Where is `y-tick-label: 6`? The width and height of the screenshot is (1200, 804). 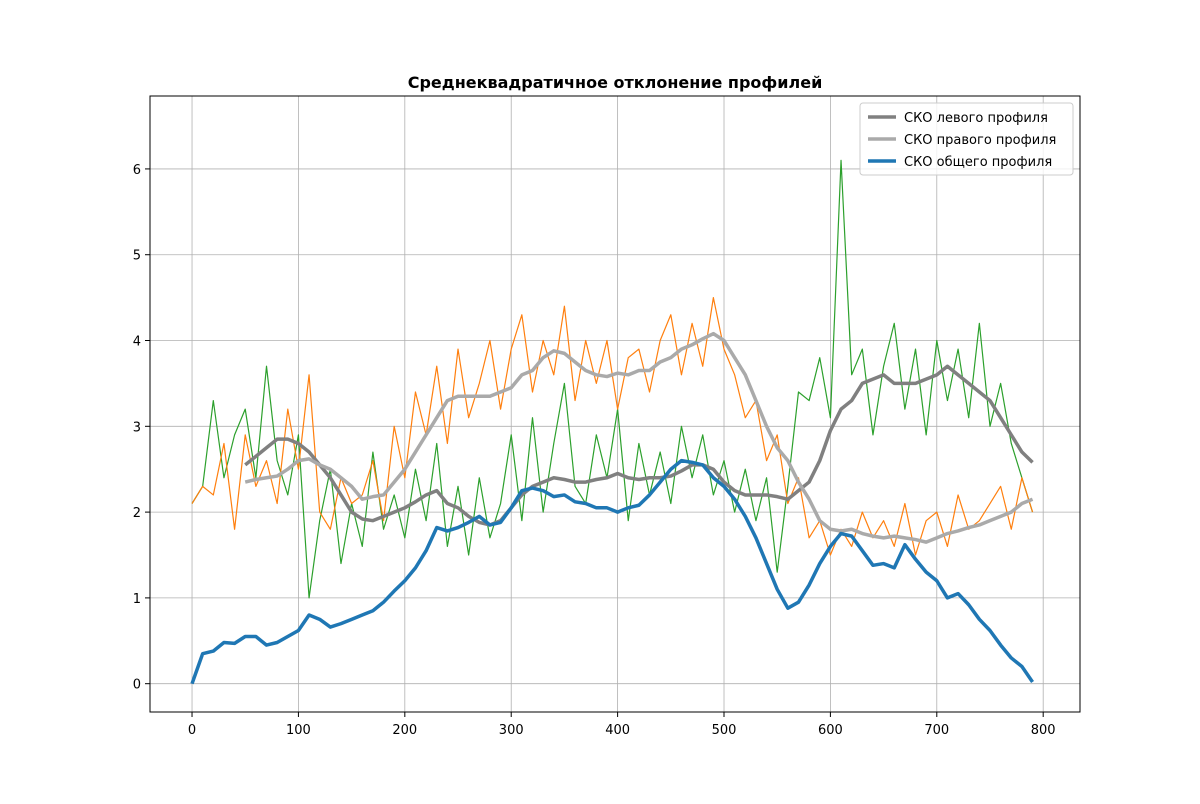 y-tick-label: 6 is located at coordinates (137, 170).